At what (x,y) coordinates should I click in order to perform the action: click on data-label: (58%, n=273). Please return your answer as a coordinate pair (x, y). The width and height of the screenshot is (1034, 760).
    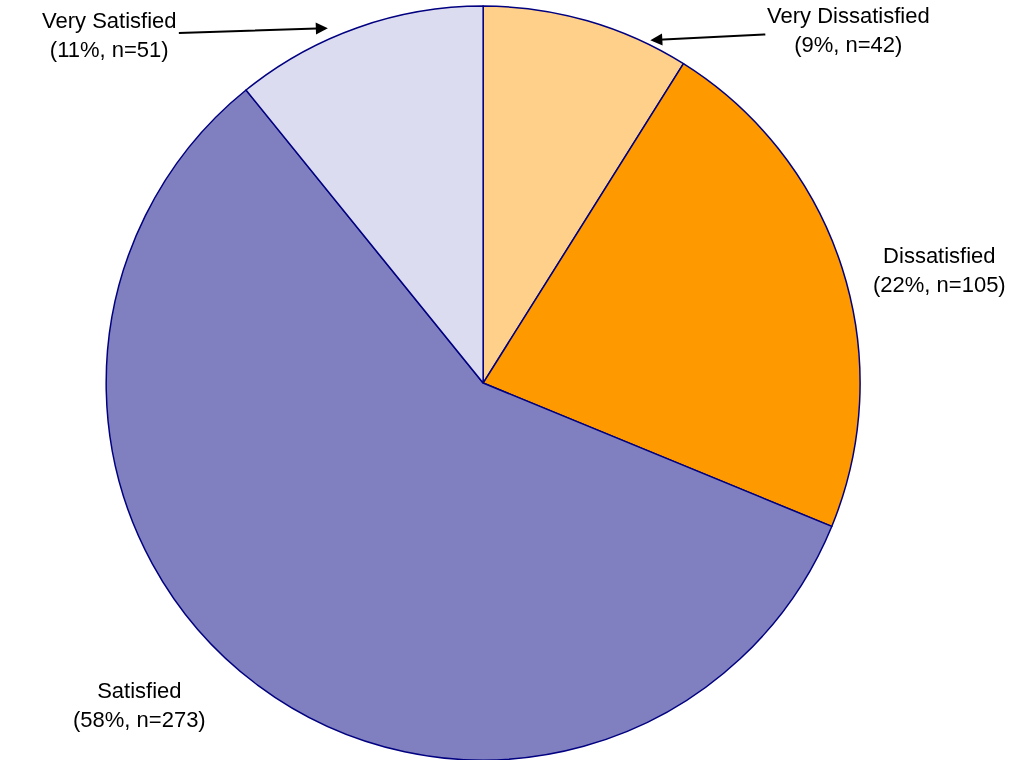
    Looking at the image, I should click on (139, 719).